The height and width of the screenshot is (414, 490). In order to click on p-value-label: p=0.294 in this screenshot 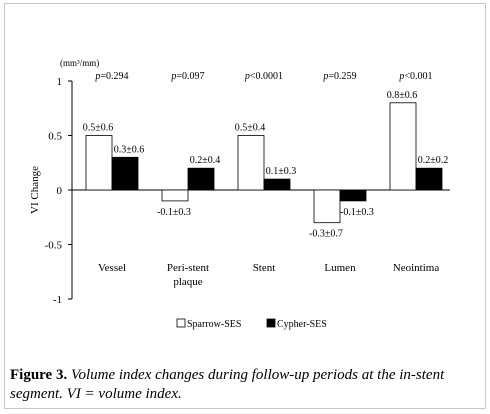, I will do `click(111, 76)`.